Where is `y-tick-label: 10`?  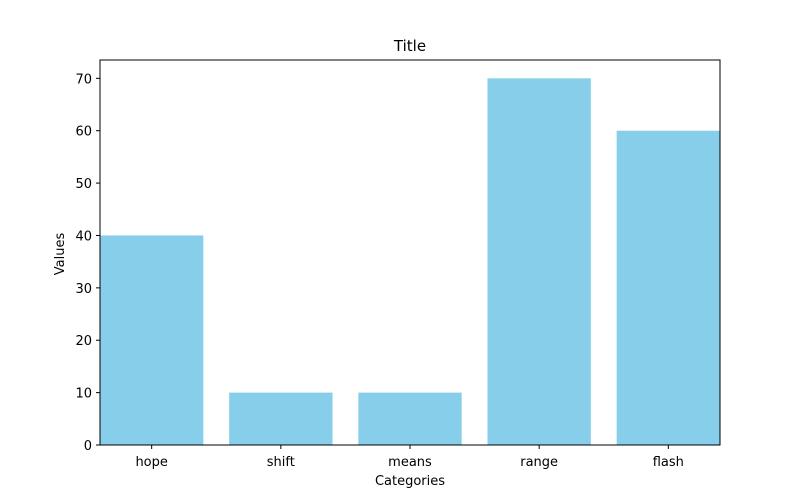 y-tick-label: 10 is located at coordinates (83, 394).